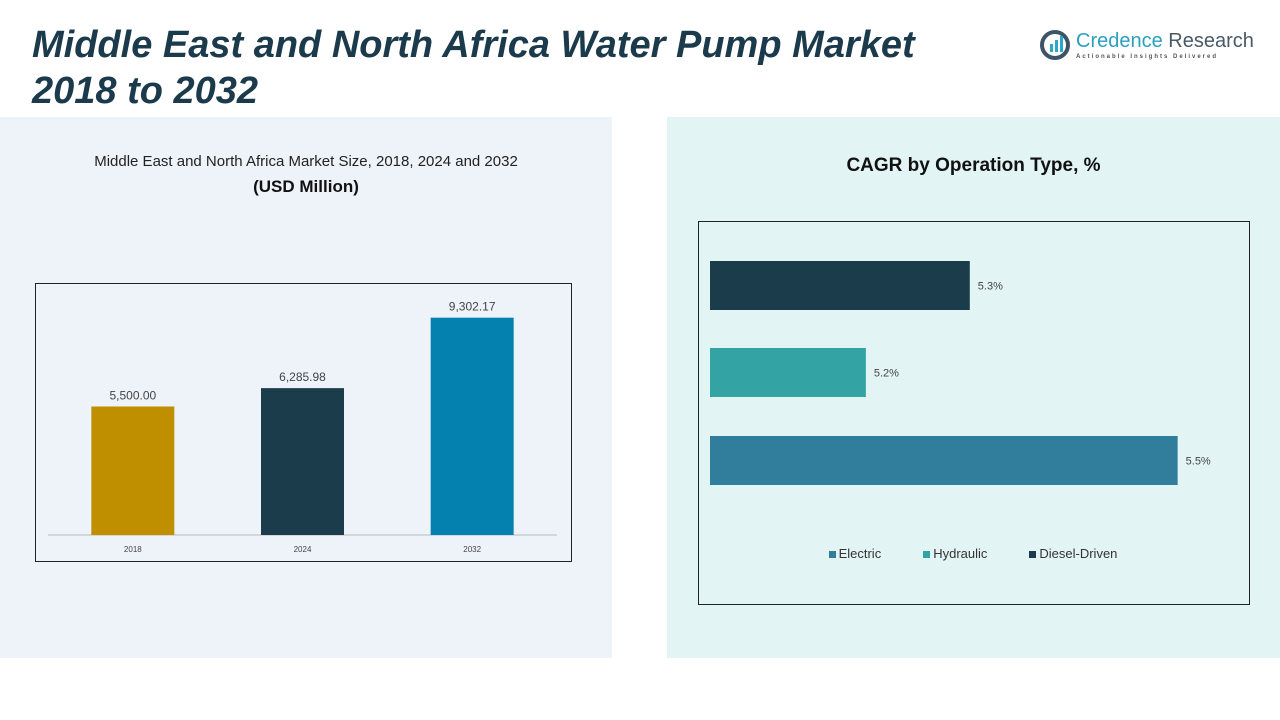 The image size is (1280, 720). Describe the element at coordinates (840, 285) in the screenshot. I see `bar-diesel-driven` at that location.